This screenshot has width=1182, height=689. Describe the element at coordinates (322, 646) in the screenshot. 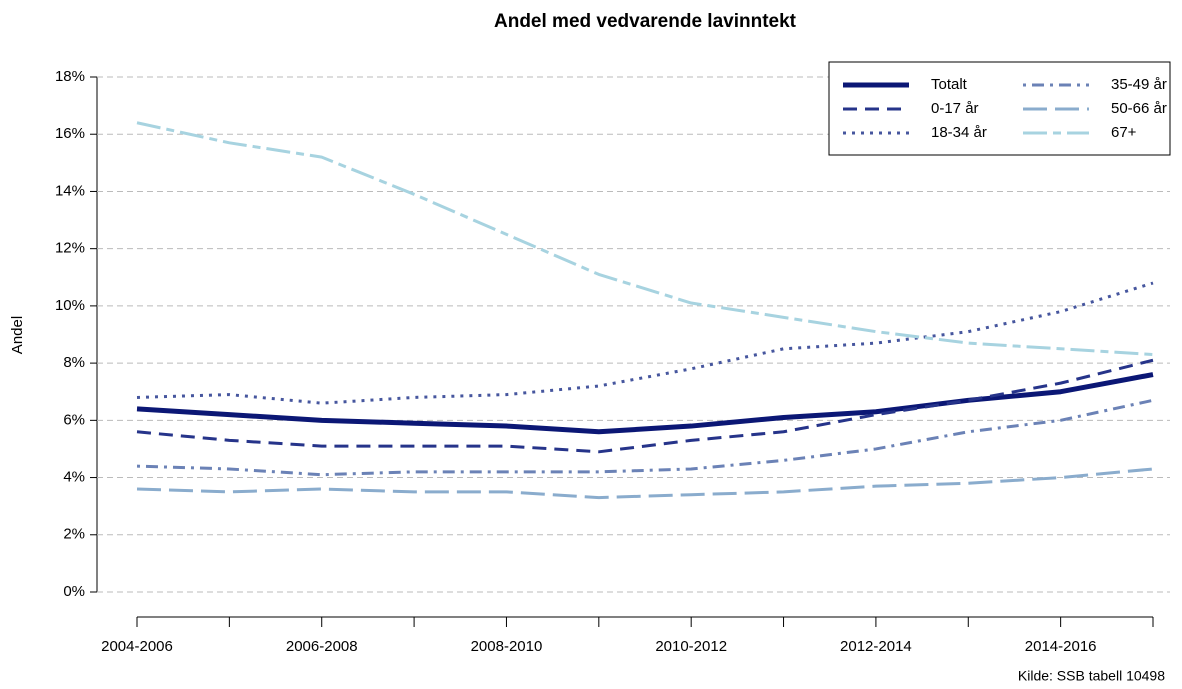

I see `x-tick-label: 2006-2008` at that location.